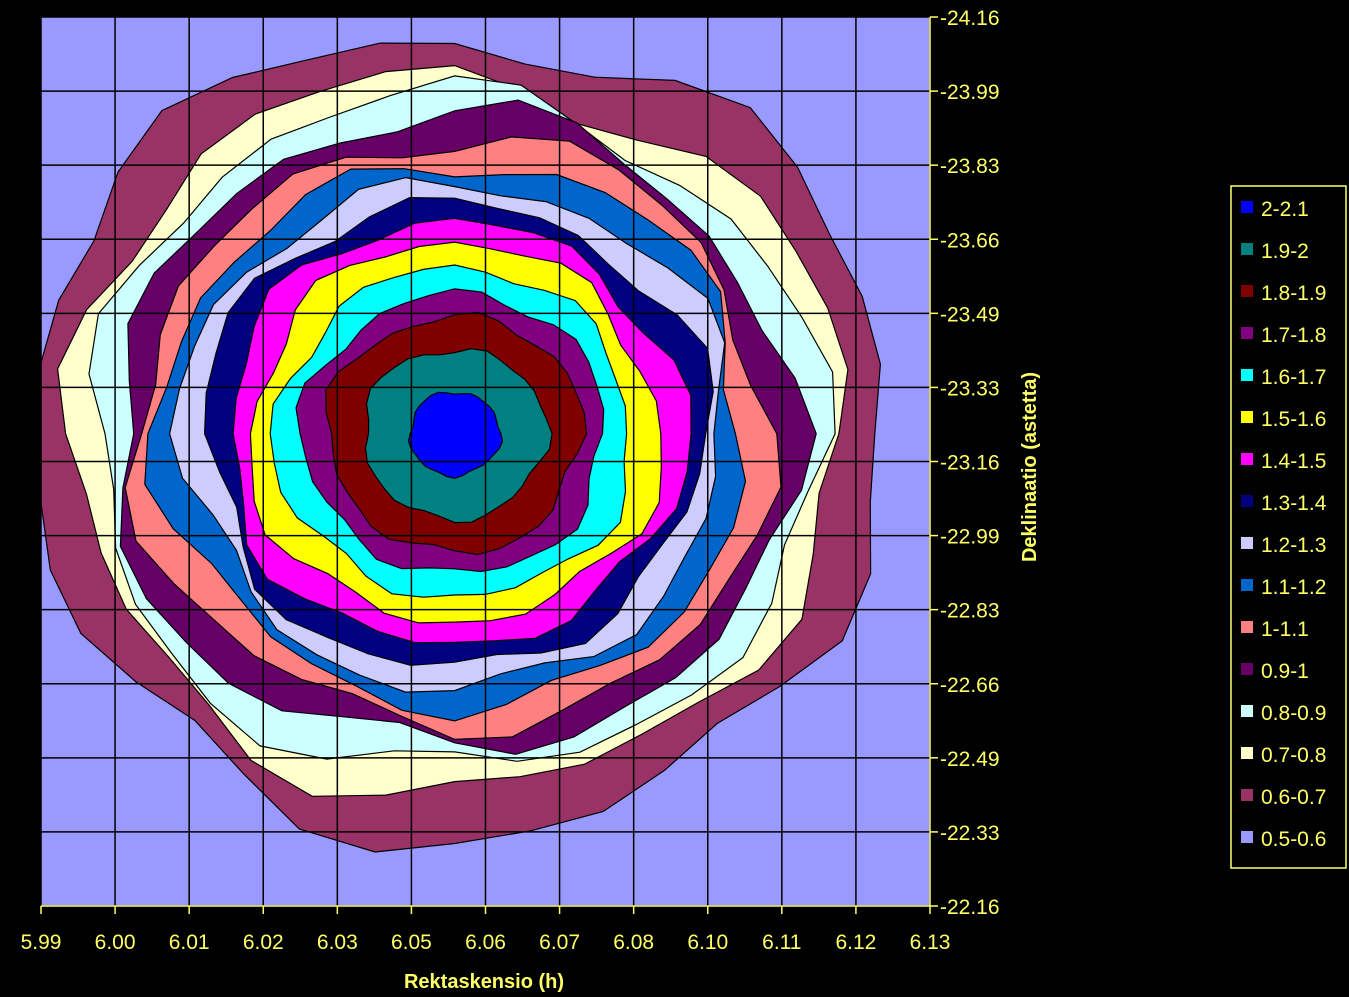 Image resolution: width=1349 pixels, height=997 pixels. I want to click on y-axis-title: Deklinaatio (astetta), so click(1030, 467).